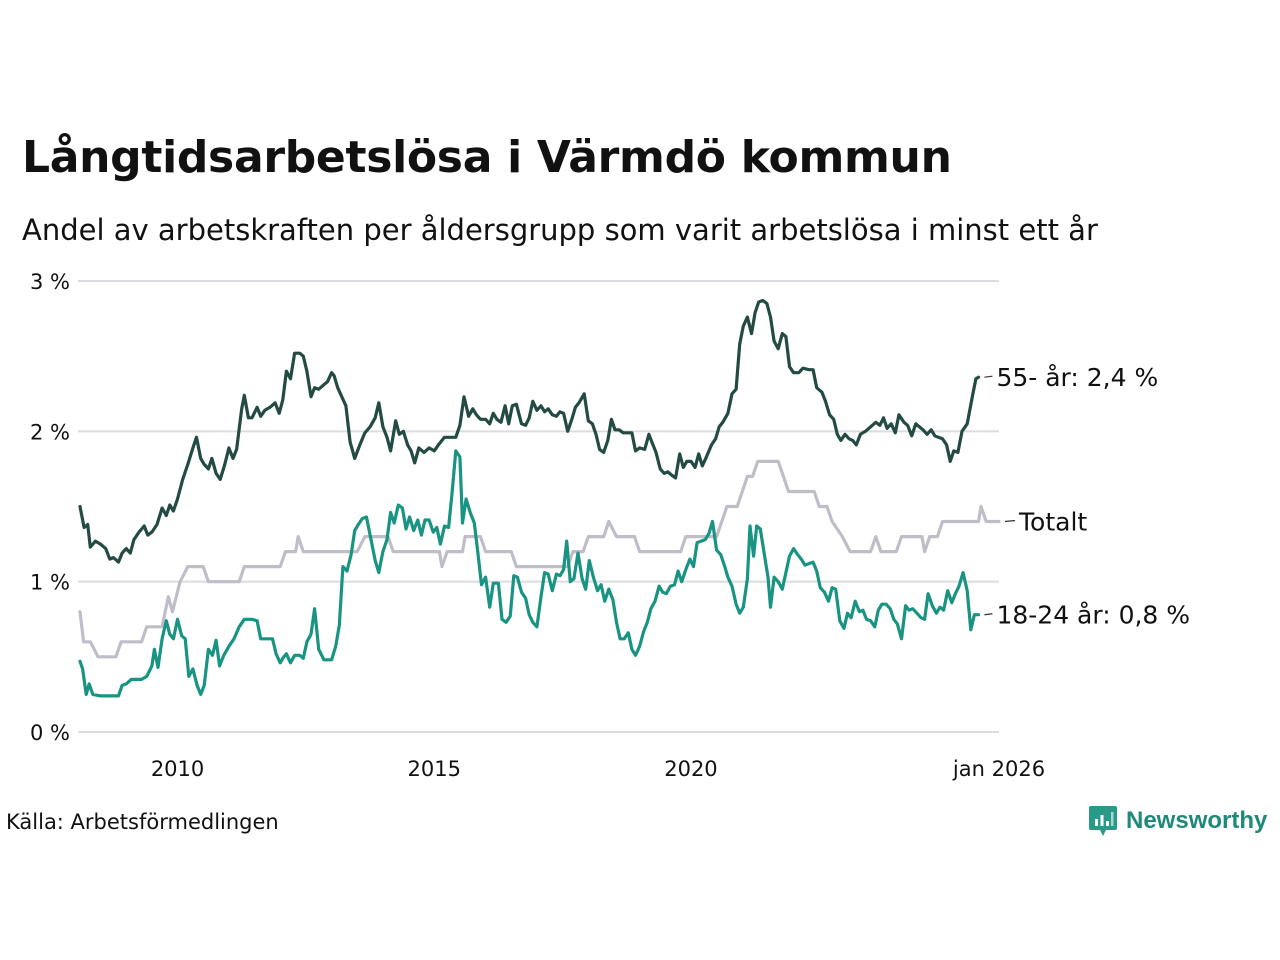  Describe the element at coordinates (50, 583) in the screenshot. I see `y-tick-label: 1 %` at that location.